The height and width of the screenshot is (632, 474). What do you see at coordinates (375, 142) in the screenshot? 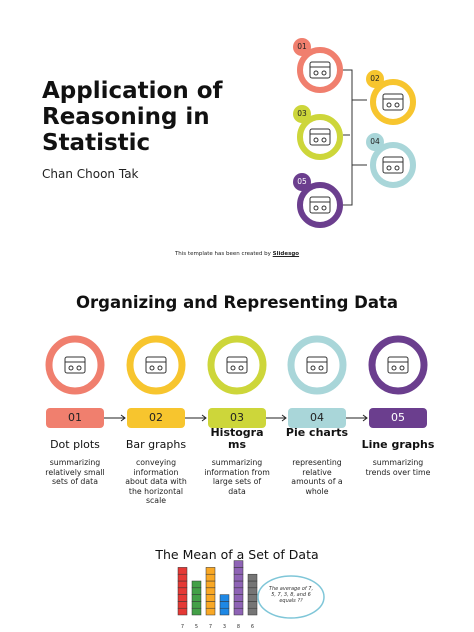
I see `step-badge: 04` at bounding box center [375, 142].